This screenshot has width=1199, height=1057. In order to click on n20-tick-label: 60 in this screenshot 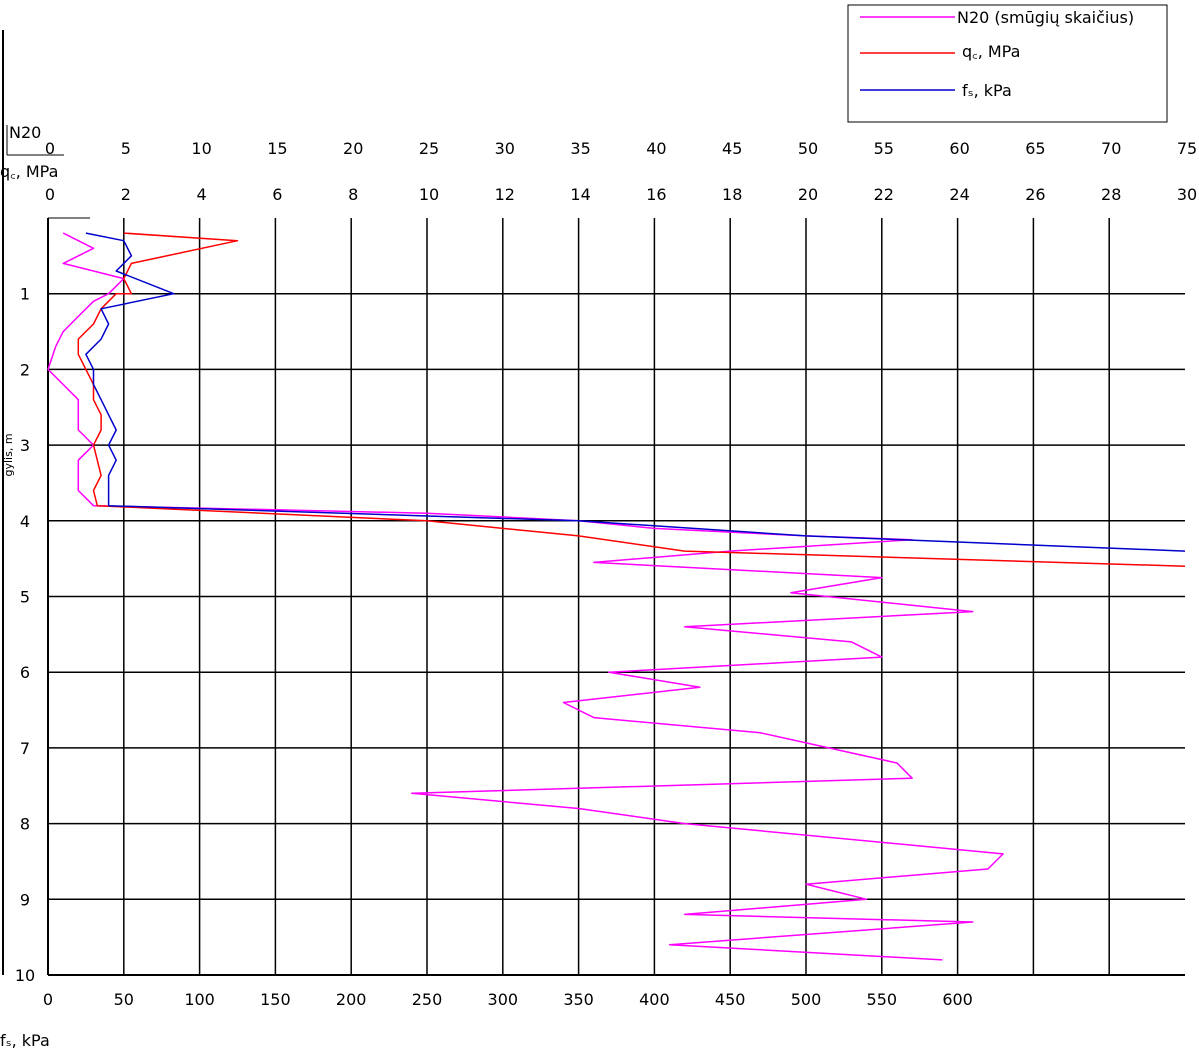, I will do `click(959, 148)`.